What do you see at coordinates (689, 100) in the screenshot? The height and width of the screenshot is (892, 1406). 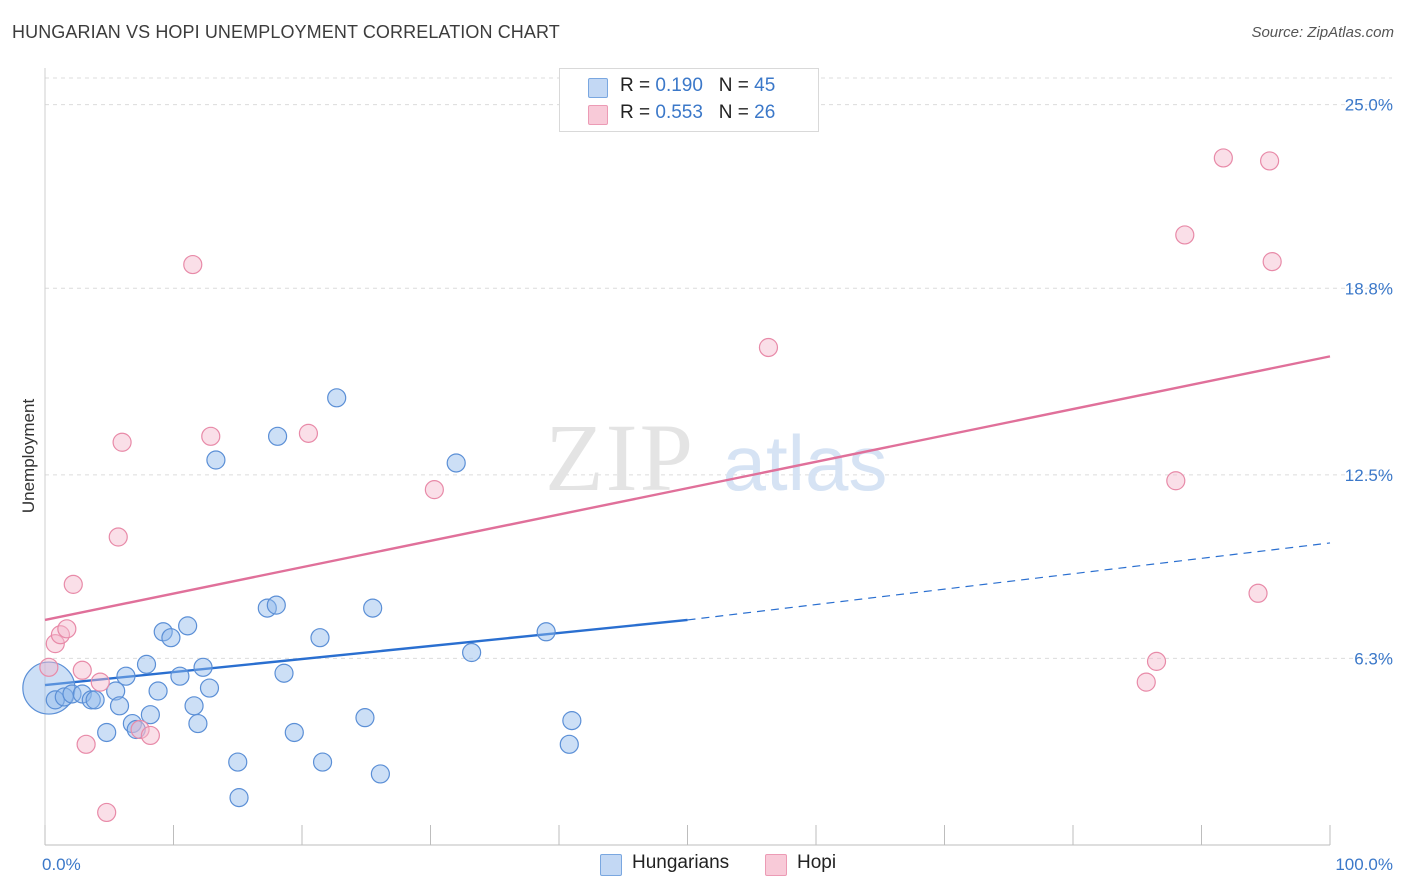 I see `correlation-legend: R = 0.190 N = 45 R = 0.553 N = 26` at bounding box center [689, 100].